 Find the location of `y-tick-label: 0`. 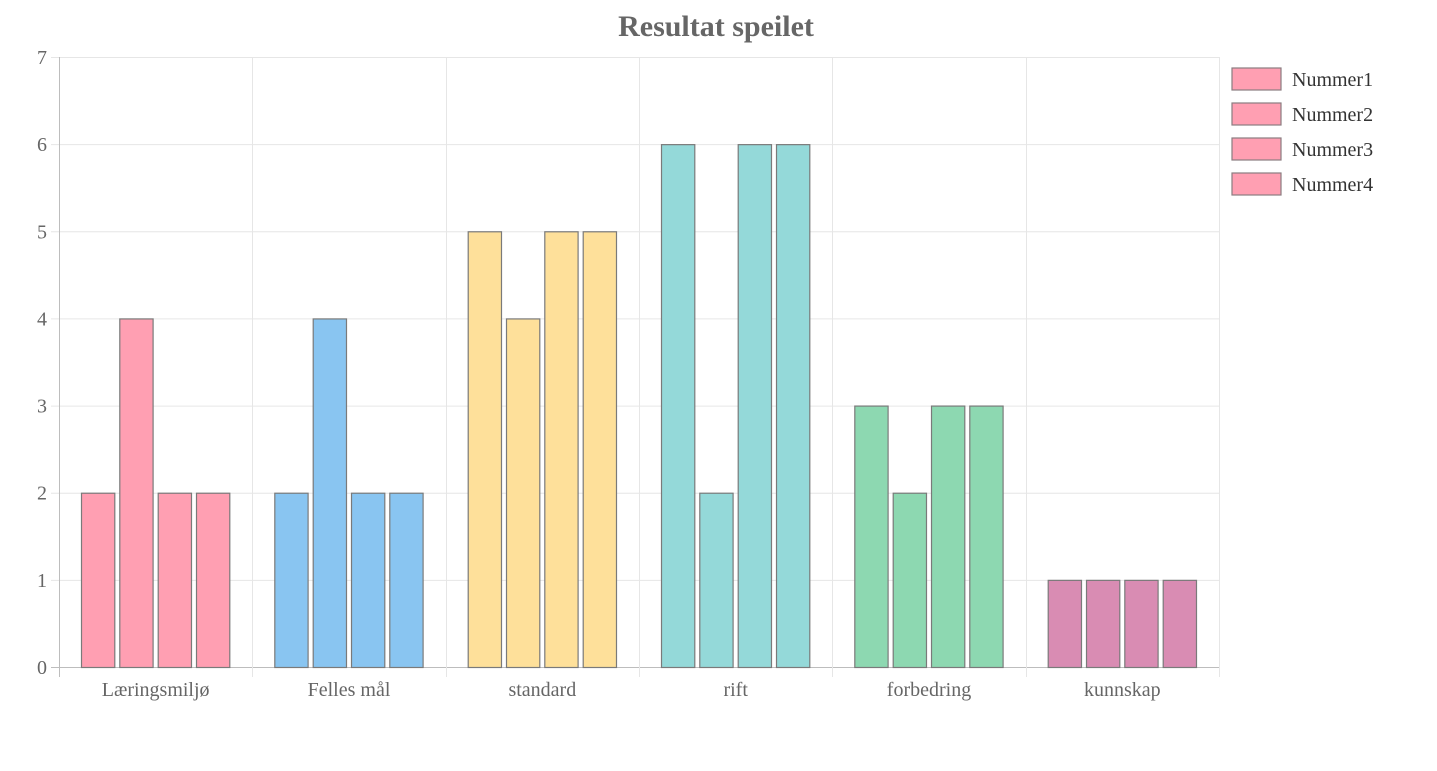

y-tick-label: 0 is located at coordinates (42, 668).